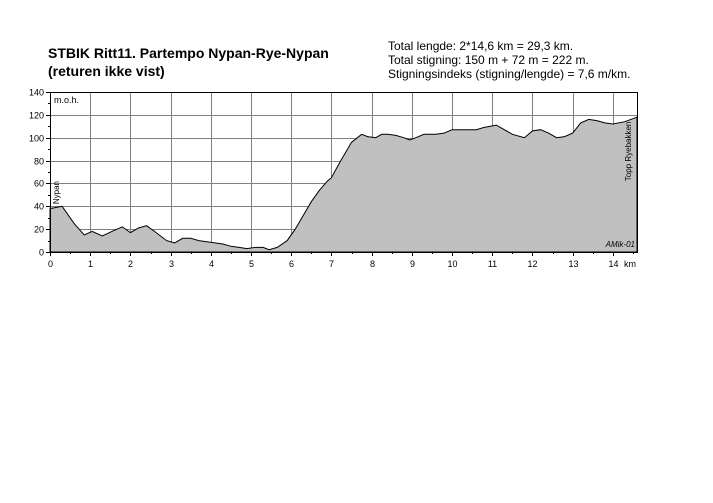 The image size is (713, 503). Describe the element at coordinates (452, 264) in the screenshot. I see `x-tick-label: 10` at that location.